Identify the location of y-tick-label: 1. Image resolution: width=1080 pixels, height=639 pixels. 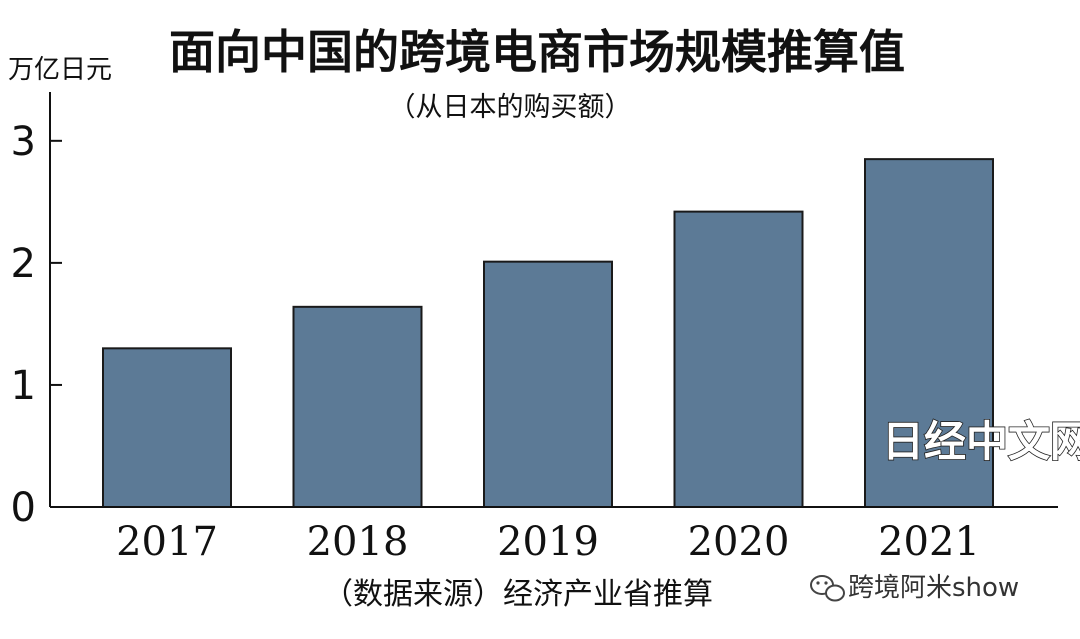
(23, 386).